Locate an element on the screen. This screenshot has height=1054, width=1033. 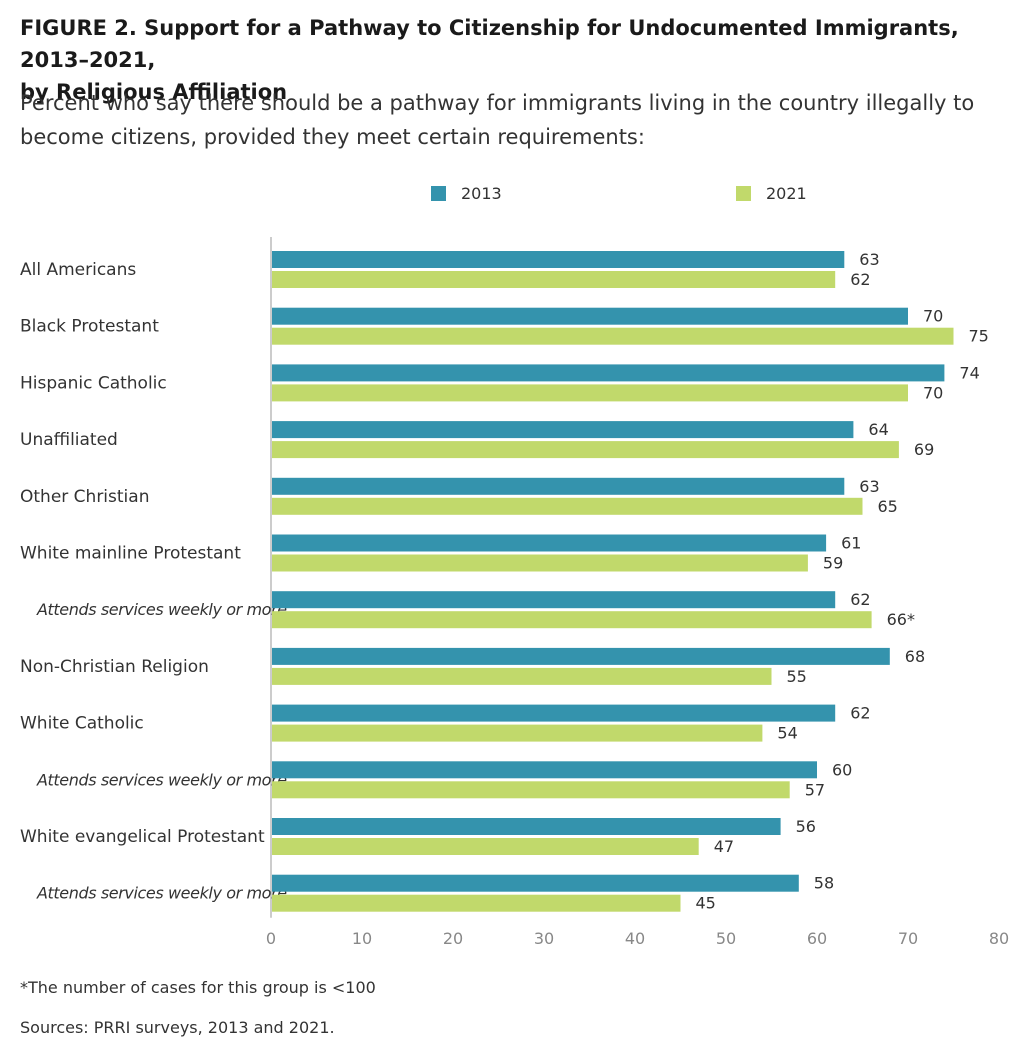
data-label-2021: 57 is located at coordinates (815, 789).